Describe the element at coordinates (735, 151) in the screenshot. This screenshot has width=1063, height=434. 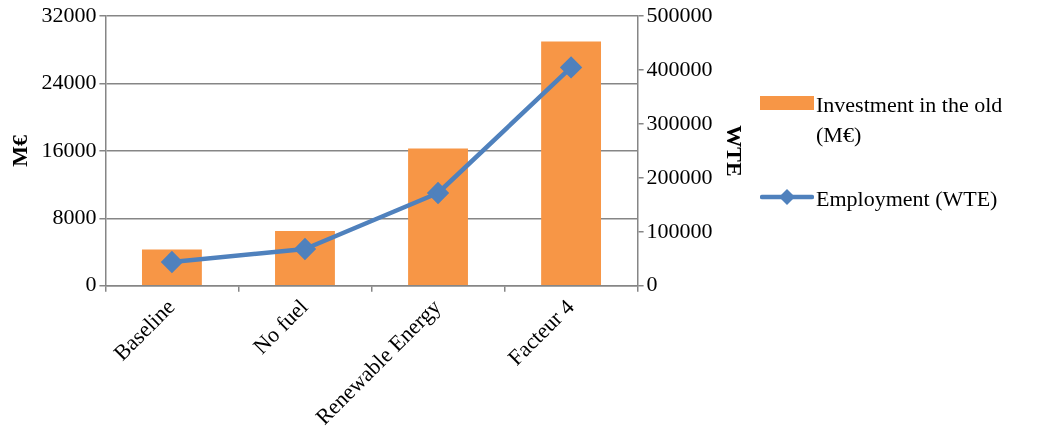
I see `y2-axis-title: WTE` at that location.